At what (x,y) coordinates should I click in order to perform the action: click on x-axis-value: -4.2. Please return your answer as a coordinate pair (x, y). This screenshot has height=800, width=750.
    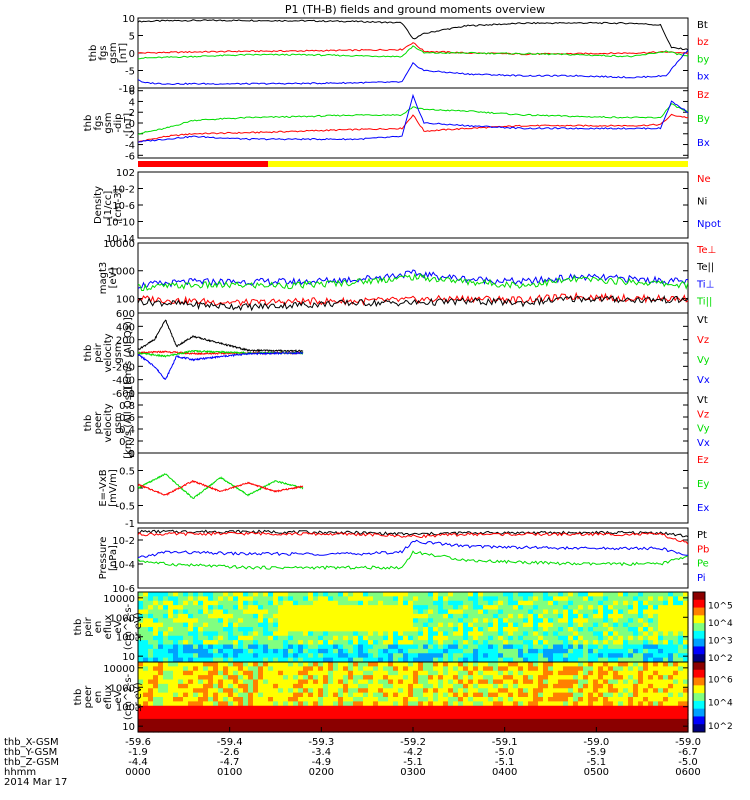
    Looking at the image, I should click on (413, 752).